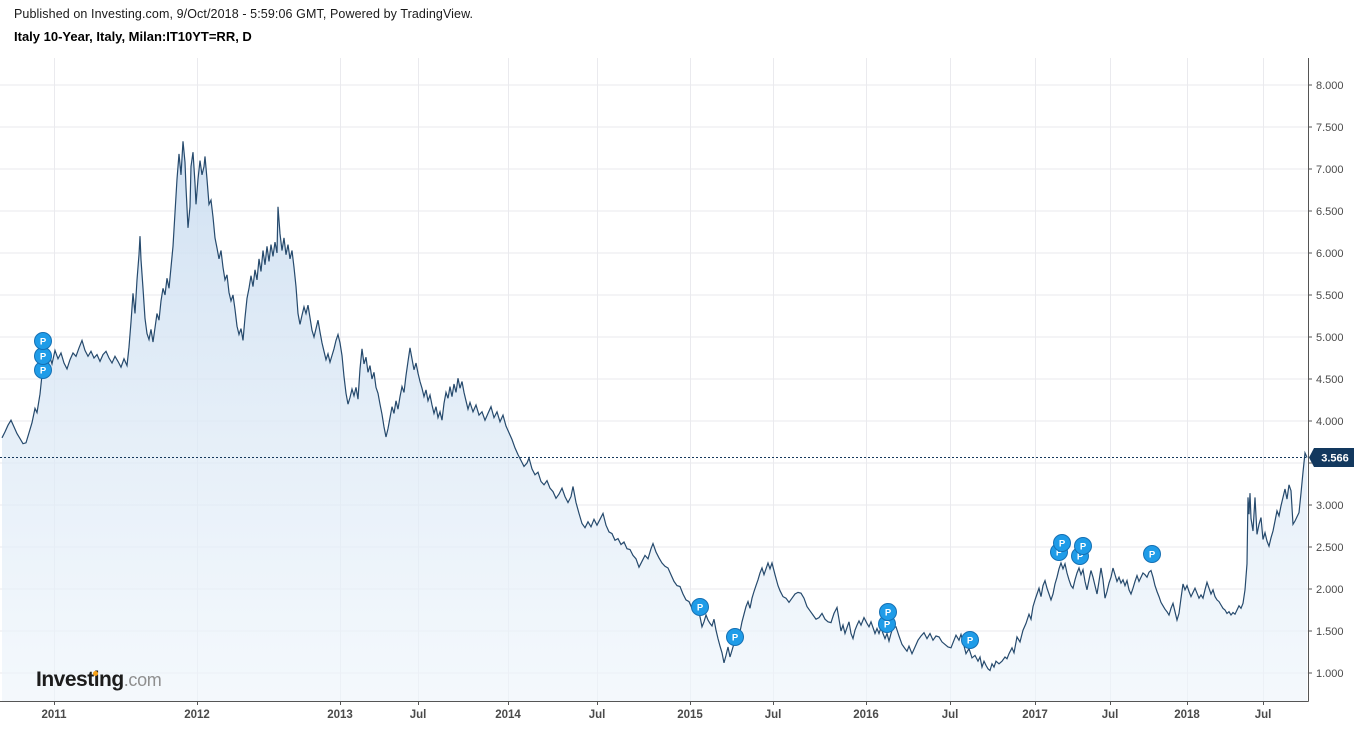 Image resolution: width=1354 pixels, height=729 pixels. Describe the element at coordinates (1330, 548) in the screenshot. I see `price-axis-label: 2.500` at that location.